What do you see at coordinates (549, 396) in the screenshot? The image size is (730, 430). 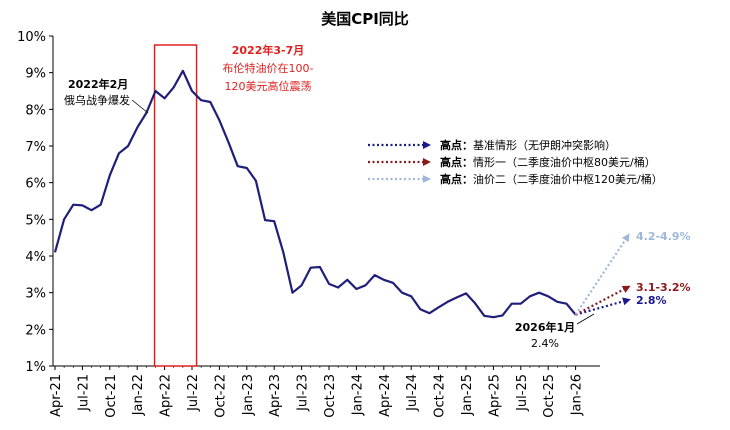 I see `x-tick-label: Oct-25` at bounding box center [549, 396].